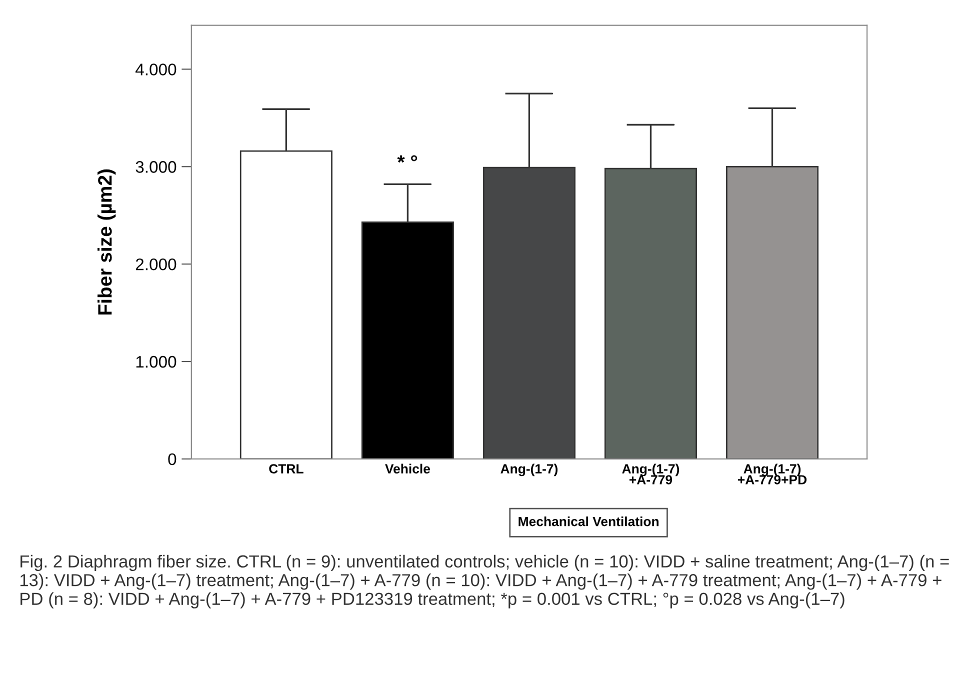 The height and width of the screenshot is (685, 957). Describe the element at coordinates (107, 242) in the screenshot. I see `y-axis-title: Fiber size (µm2)` at that location.